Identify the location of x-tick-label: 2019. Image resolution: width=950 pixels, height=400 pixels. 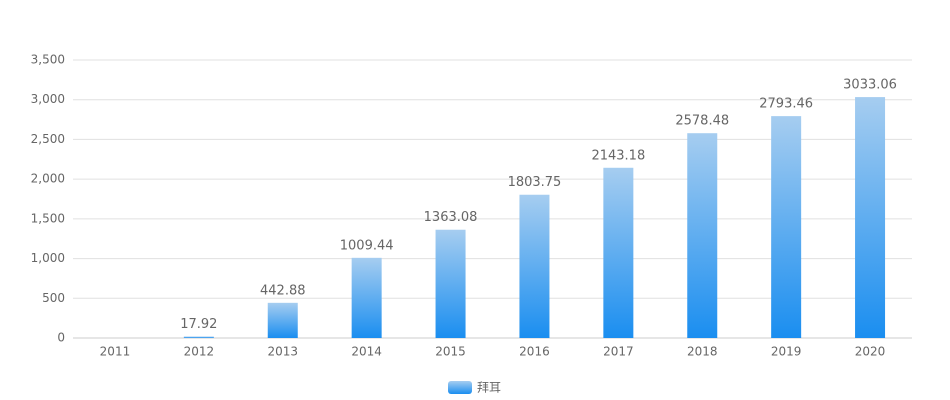
(786, 352).